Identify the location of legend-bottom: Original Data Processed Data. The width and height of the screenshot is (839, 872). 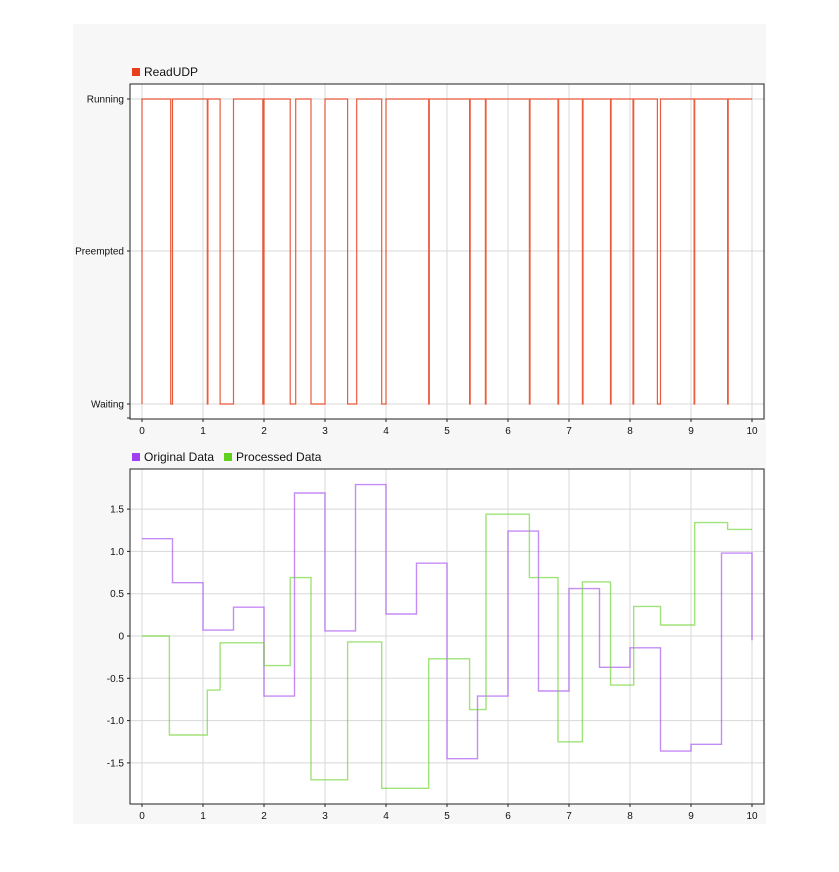
(231, 457).